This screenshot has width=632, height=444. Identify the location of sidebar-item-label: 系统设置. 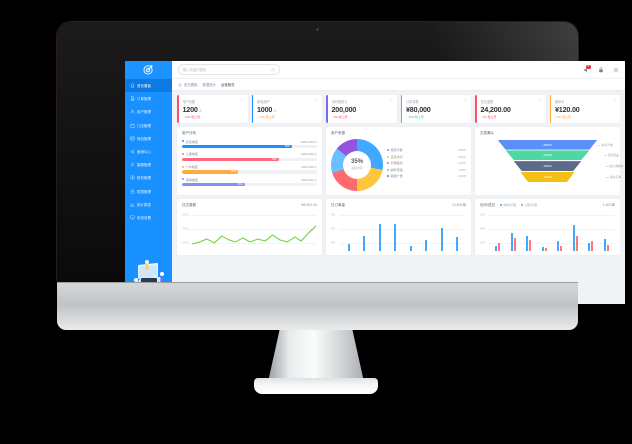
(144, 217).